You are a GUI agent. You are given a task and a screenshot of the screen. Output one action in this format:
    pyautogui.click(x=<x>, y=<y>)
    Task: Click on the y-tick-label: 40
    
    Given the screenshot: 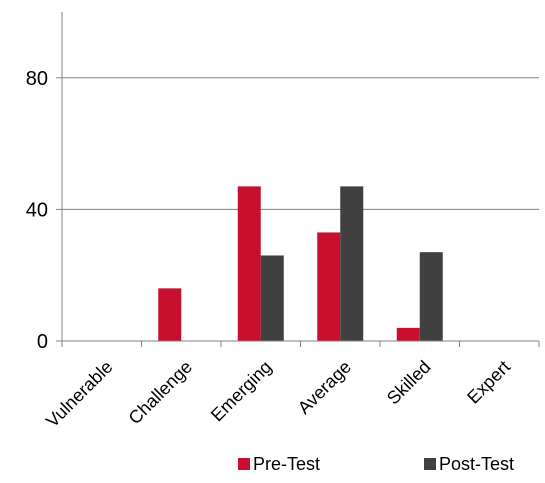 What is the action you would take?
    pyautogui.click(x=37, y=210)
    